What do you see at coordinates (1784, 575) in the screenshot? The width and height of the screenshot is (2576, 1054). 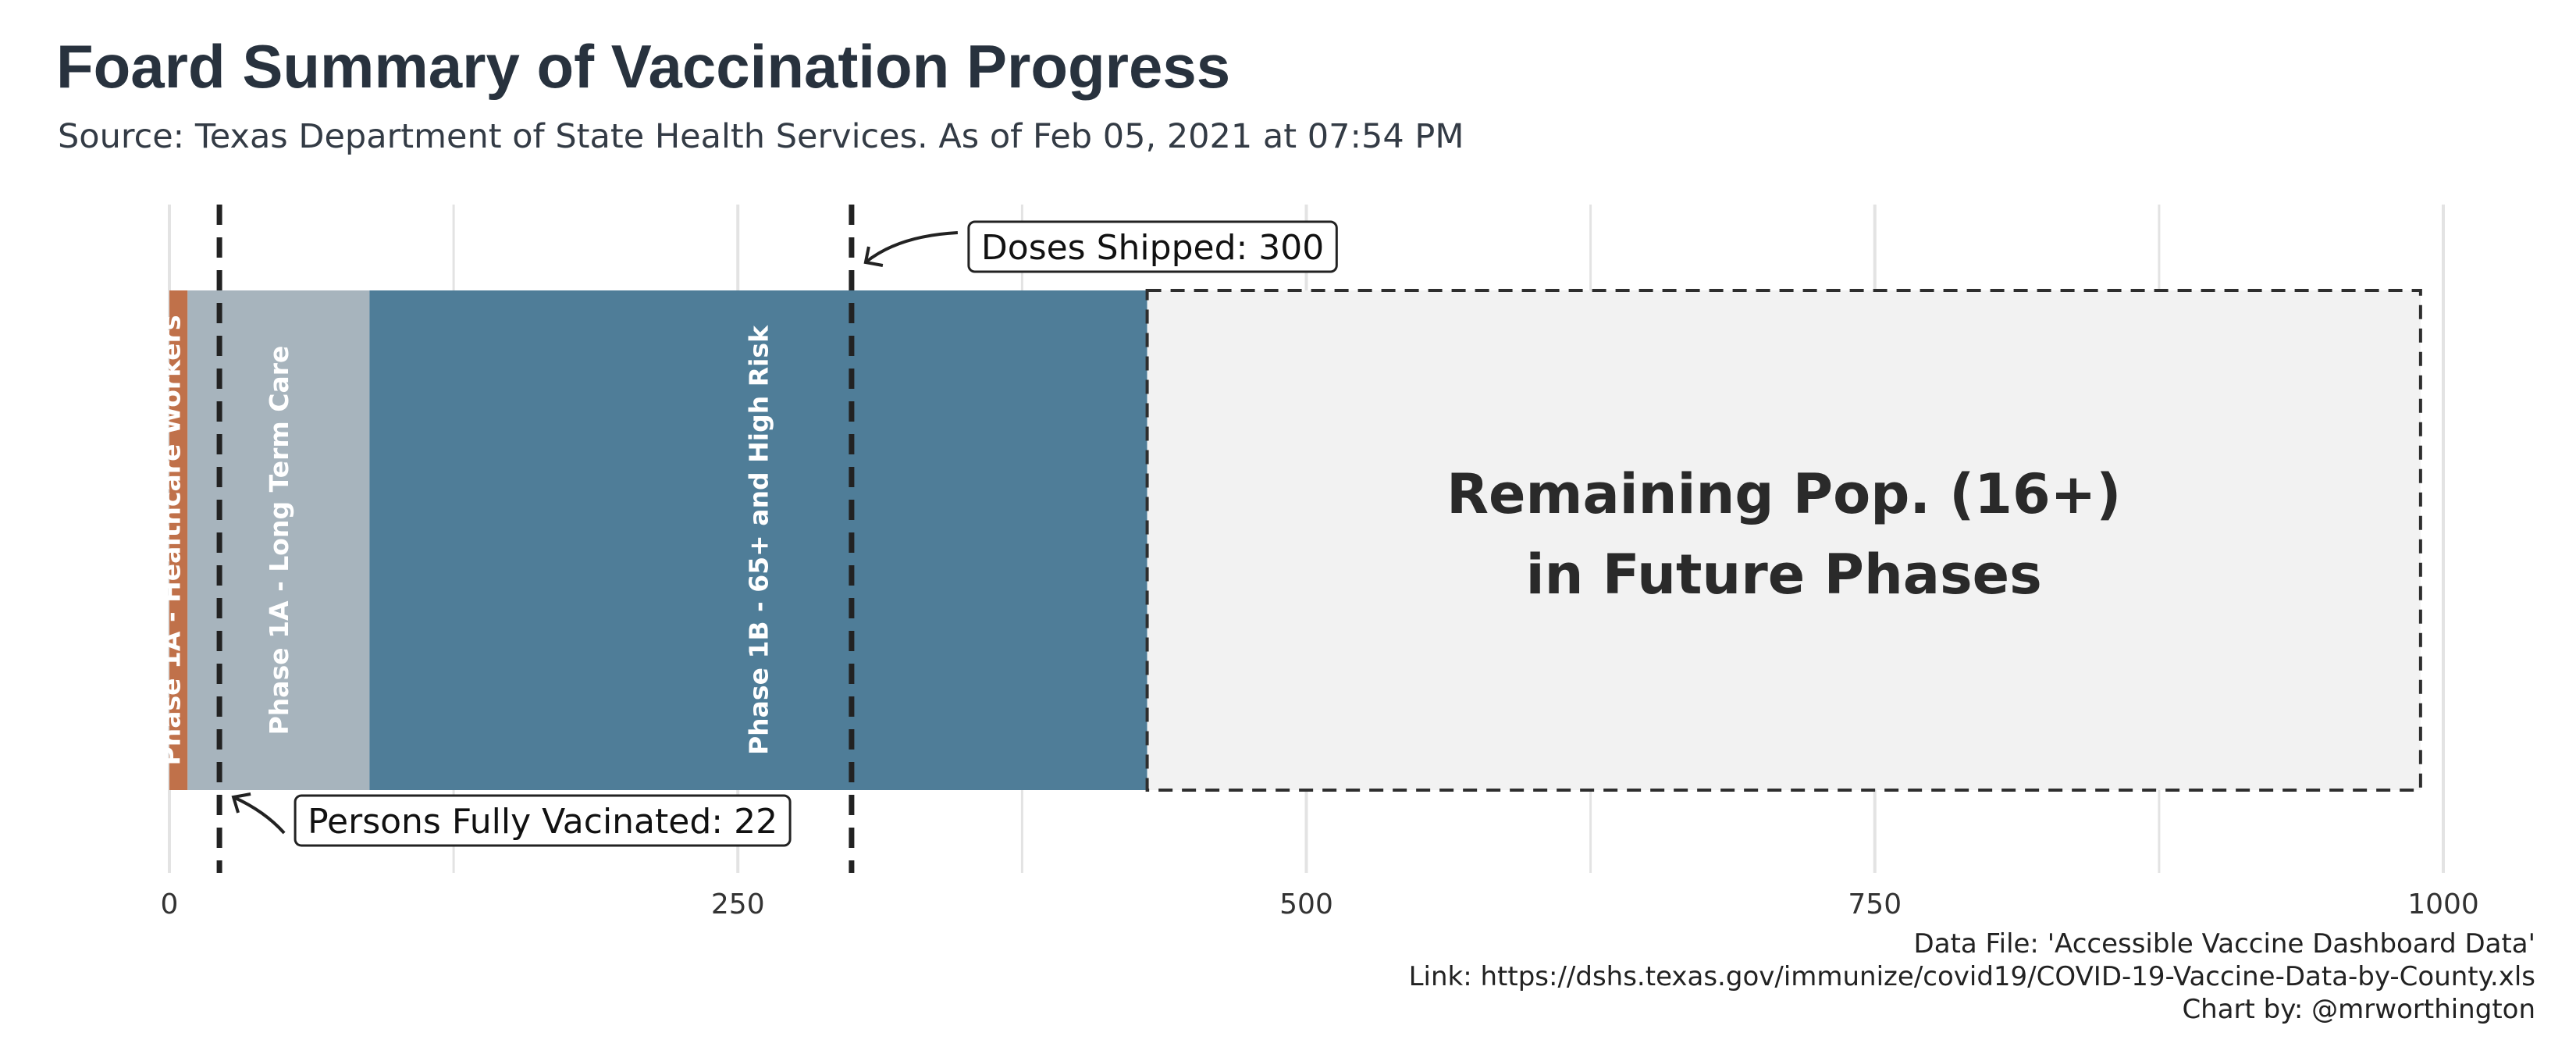 I see `remaining-label-line2: in Future Phases` at bounding box center [1784, 575].